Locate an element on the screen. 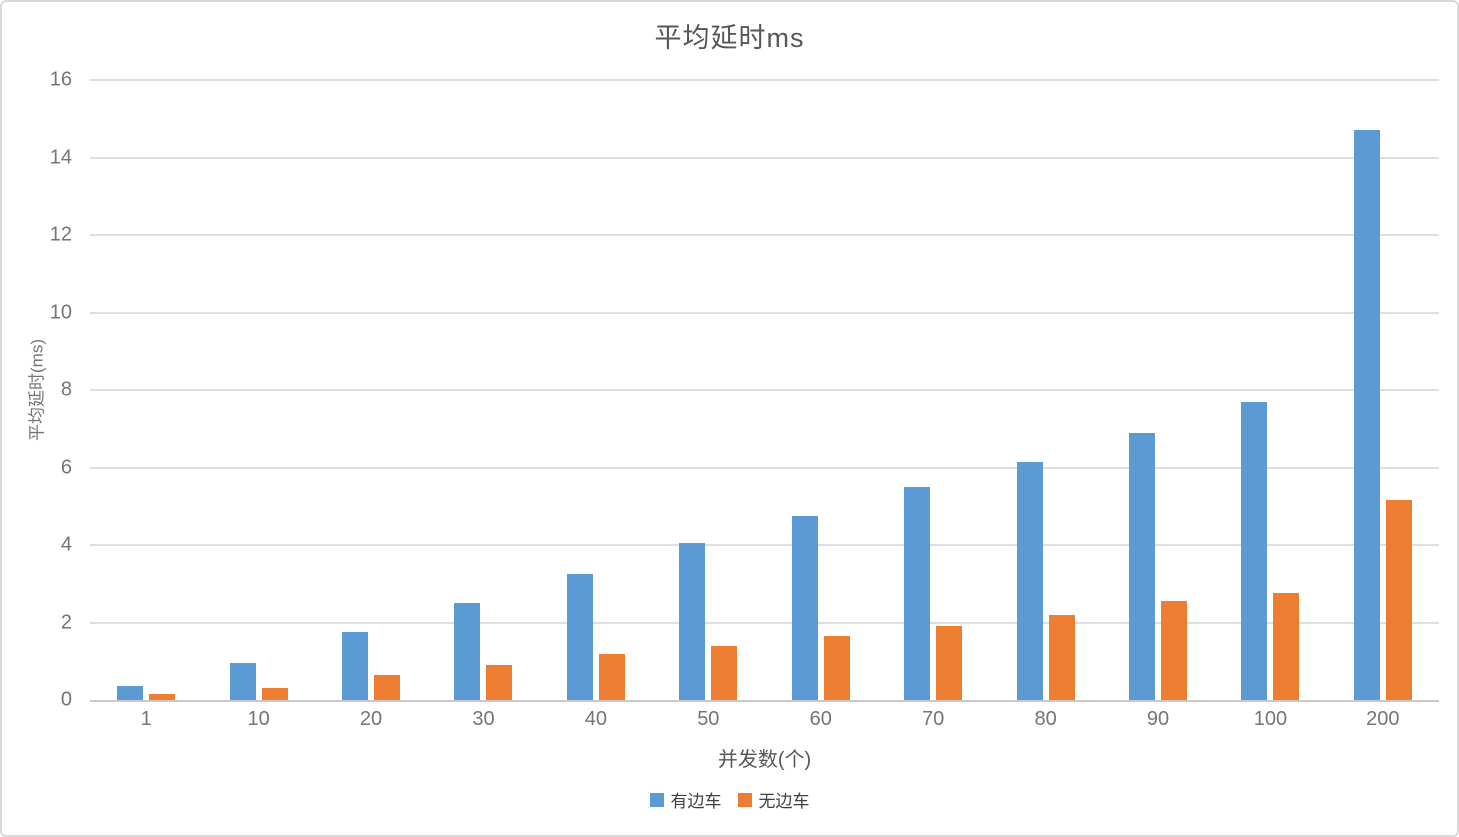 This screenshot has height=837, width=1459. y-tick-label-8: 8 is located at coordinates (66, 389).